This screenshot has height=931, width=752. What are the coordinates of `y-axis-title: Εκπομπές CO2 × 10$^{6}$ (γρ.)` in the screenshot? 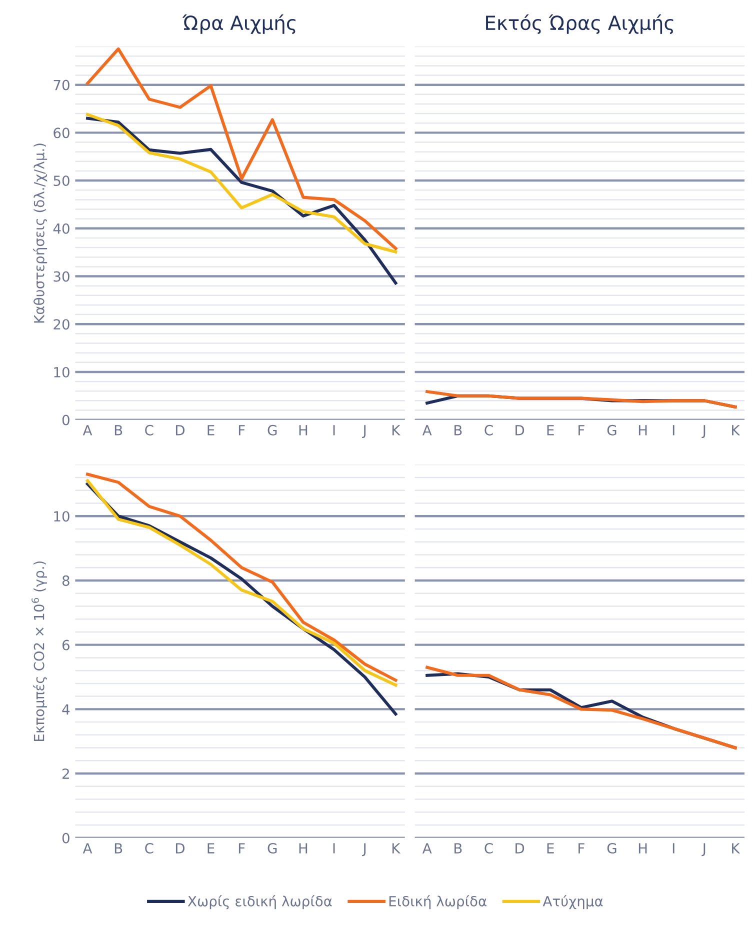 It's located at (40, 651).